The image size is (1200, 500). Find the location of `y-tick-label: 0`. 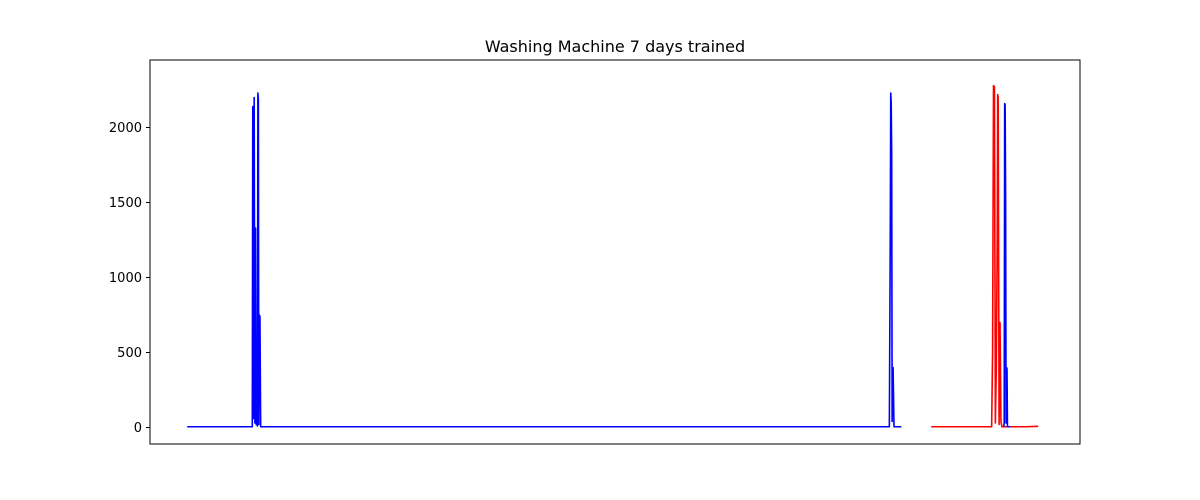

y-tick-label: 0 is located at coordinates (138, 428).